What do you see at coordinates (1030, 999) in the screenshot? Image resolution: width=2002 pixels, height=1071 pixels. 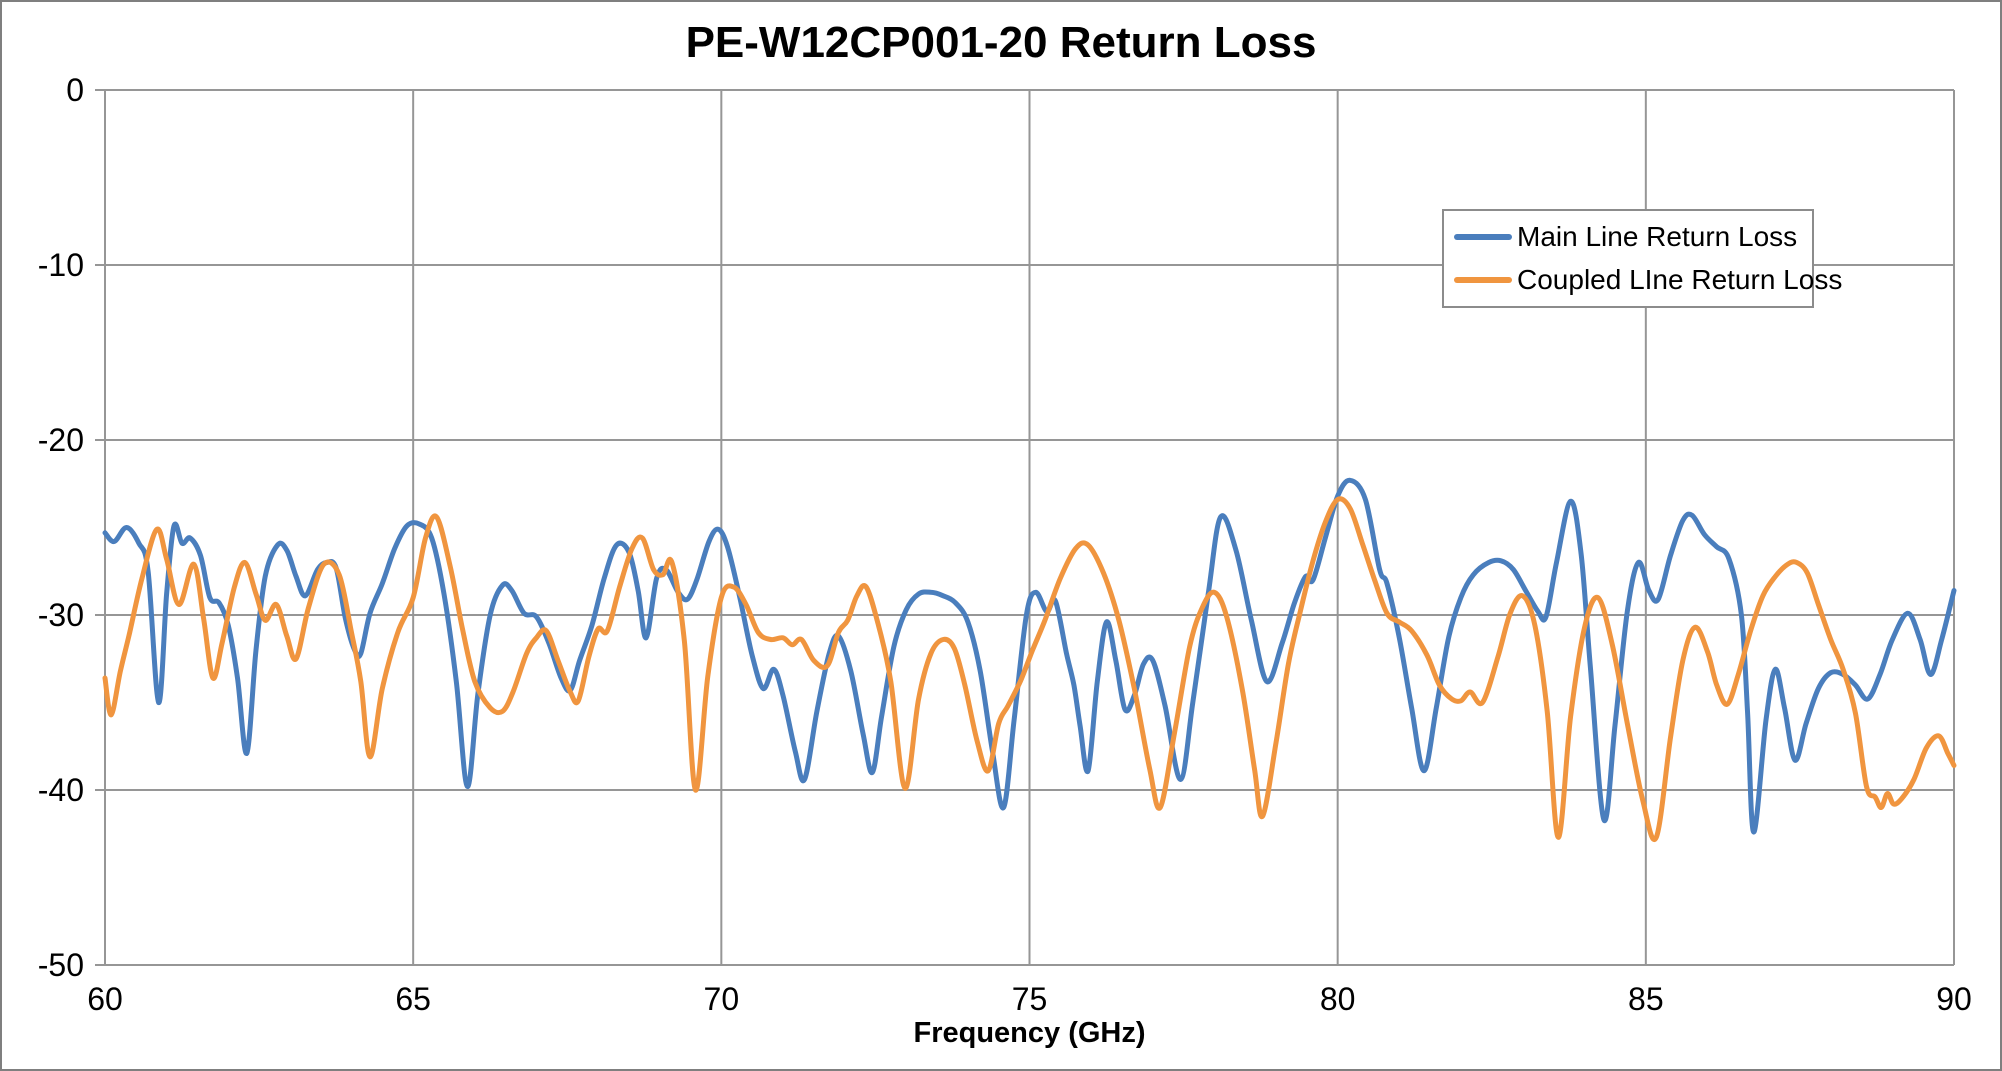 I see `x-tick-label: 75` at bounding box center [1030, 999].